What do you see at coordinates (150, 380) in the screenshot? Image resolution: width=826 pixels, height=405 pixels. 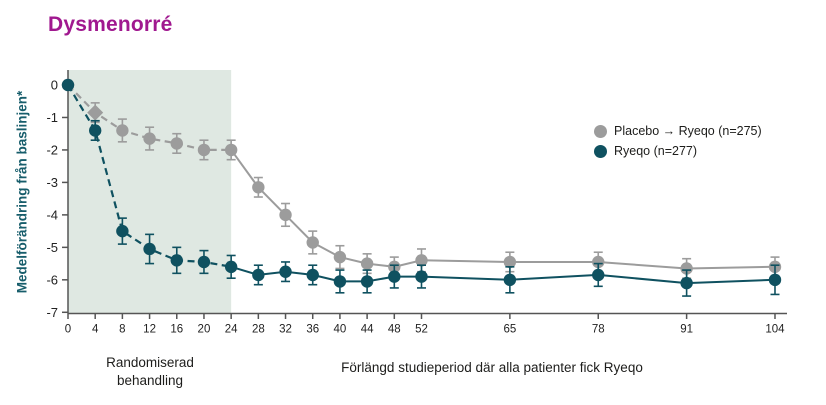 I see `randomized-period-label-line2: behandling` at bounding box center [150, 380].